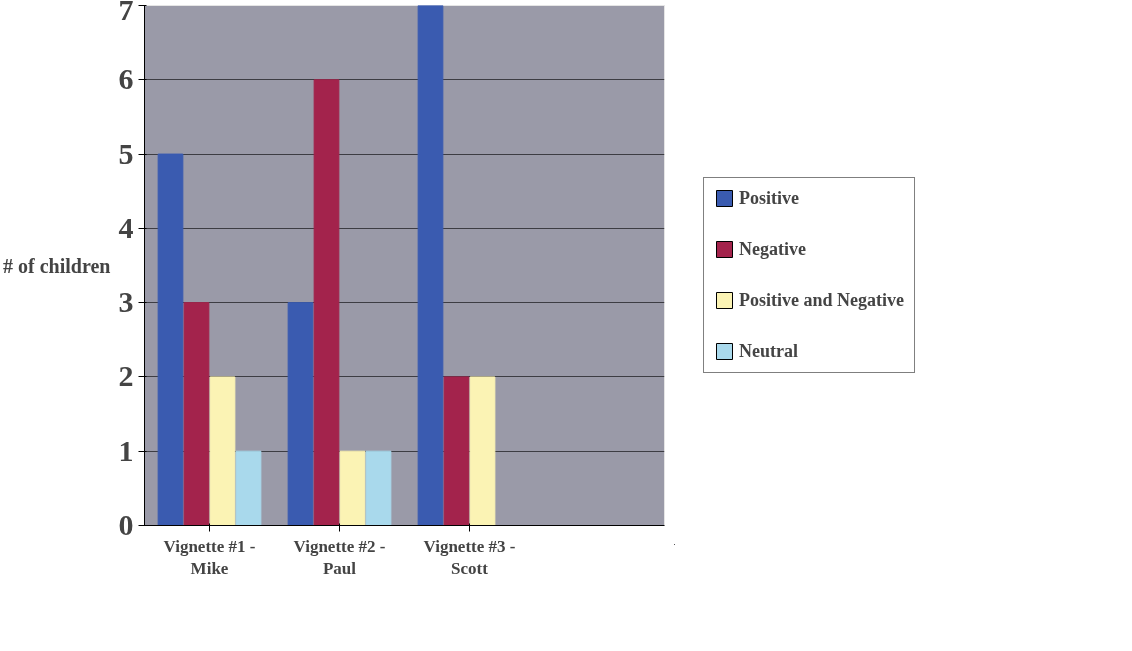  Describe the element at coordinates (821, 300) in the screenshot. I see `legend-label: Positive and Negative` at that location.